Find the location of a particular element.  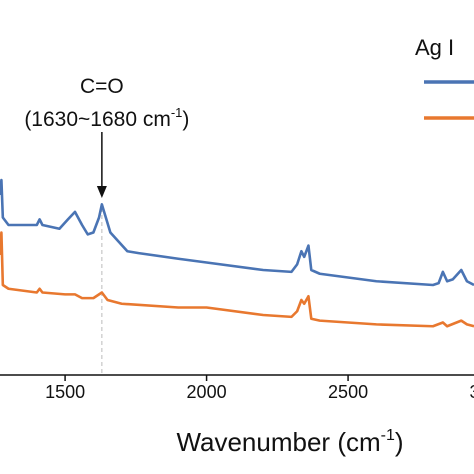

annotation-text: C=O is located at coordinates (102, 86).